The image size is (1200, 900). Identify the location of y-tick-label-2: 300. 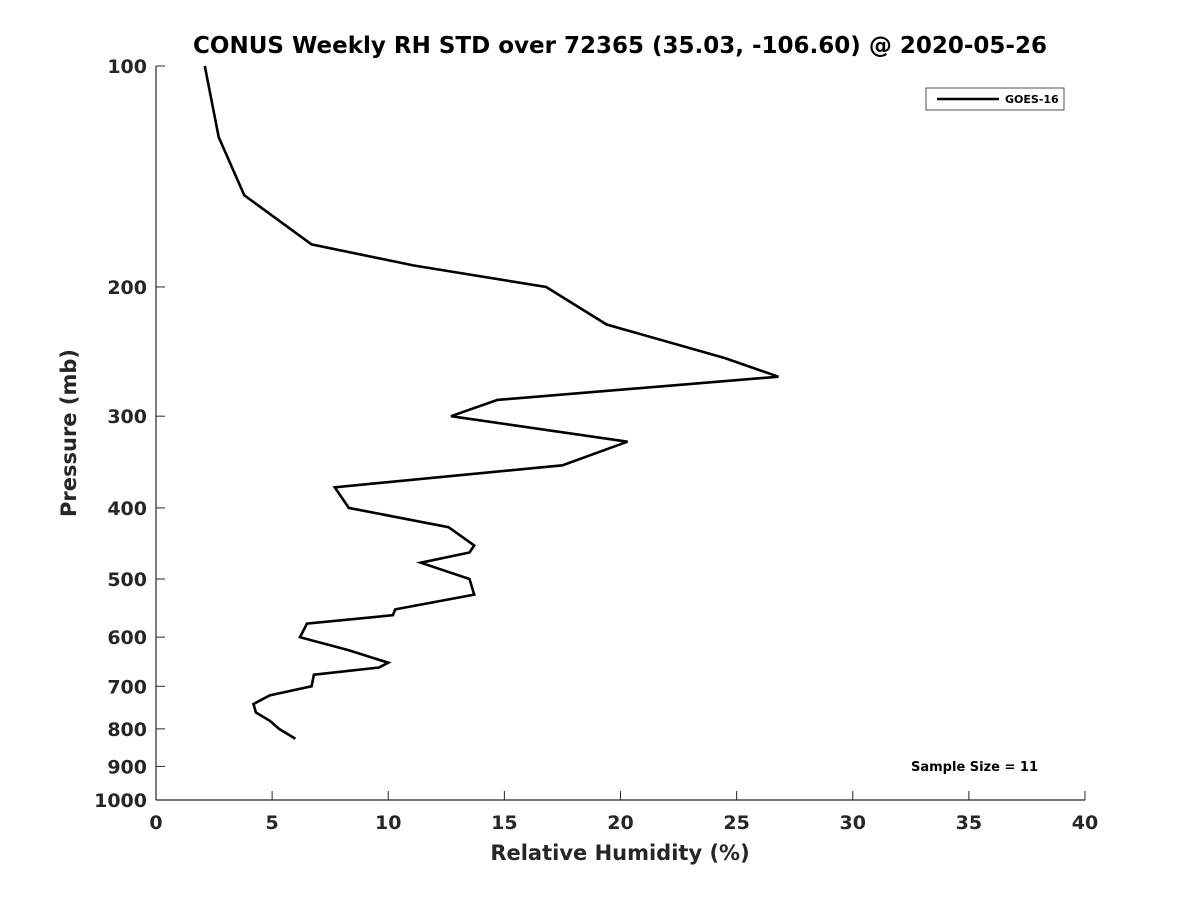
(127, 417).